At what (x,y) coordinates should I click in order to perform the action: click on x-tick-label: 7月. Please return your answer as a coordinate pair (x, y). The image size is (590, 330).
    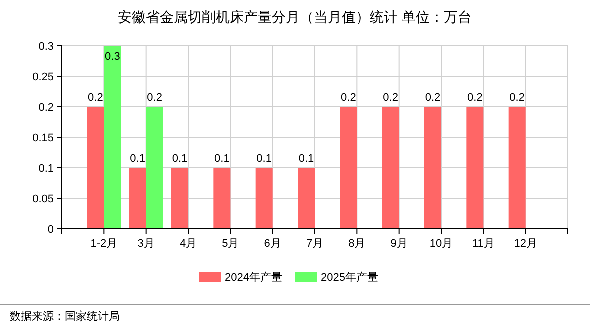
    Looking at the image, I should click on (315, 244).